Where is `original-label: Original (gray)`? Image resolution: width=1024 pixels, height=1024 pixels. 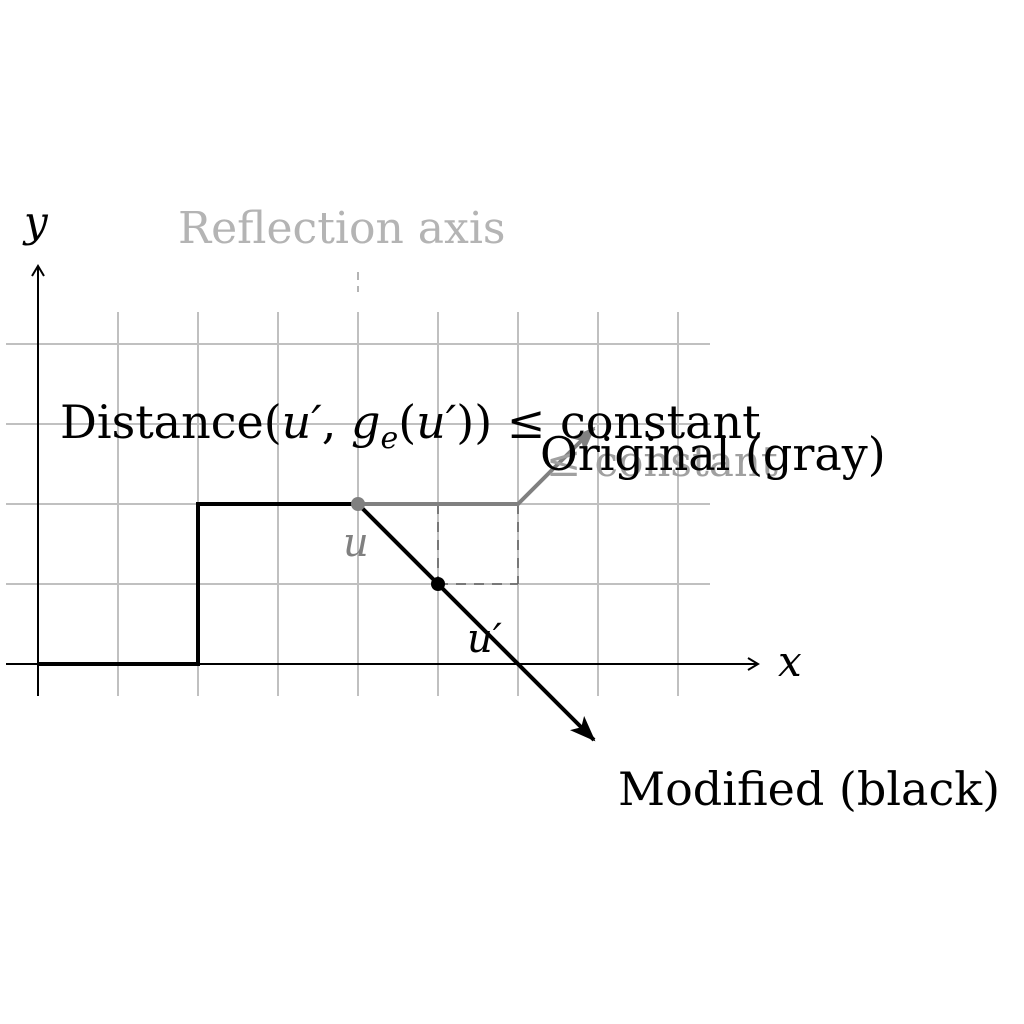
original-label: Original (gray) is located at coordinates (713, 454).